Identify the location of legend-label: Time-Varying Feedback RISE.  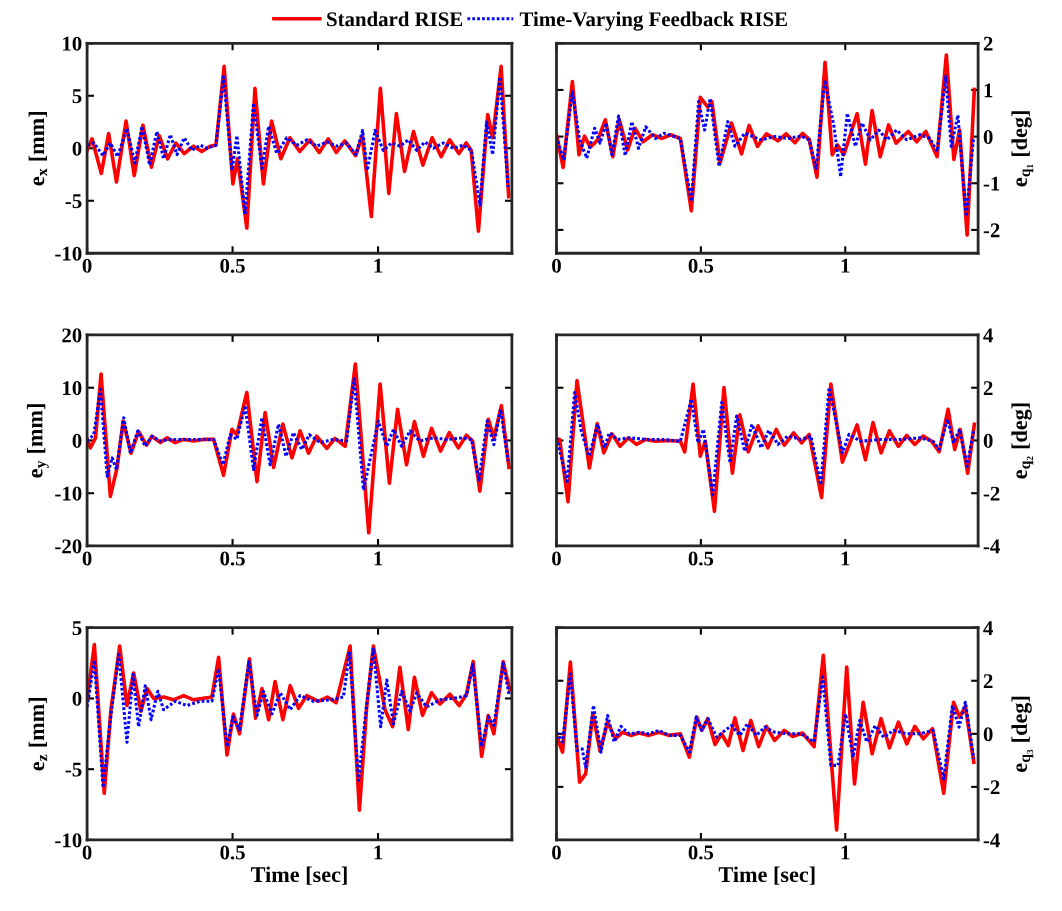
(653, 21).